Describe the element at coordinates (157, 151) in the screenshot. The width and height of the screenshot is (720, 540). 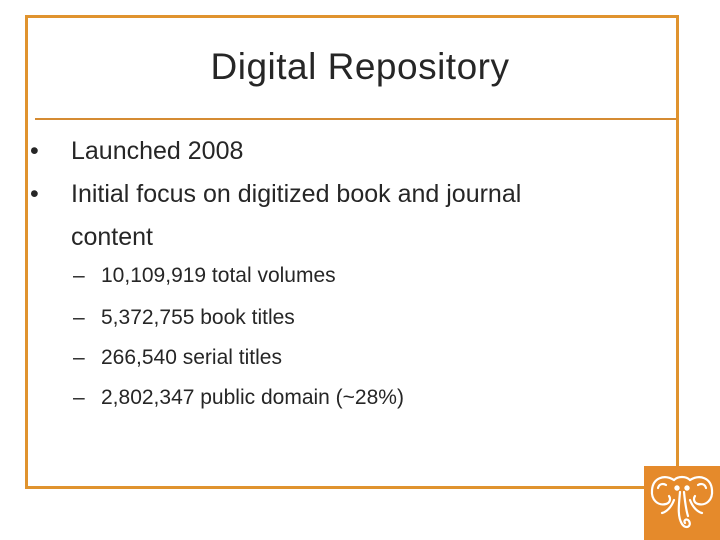
I see `bullet-text: Launched 2008` at that location.